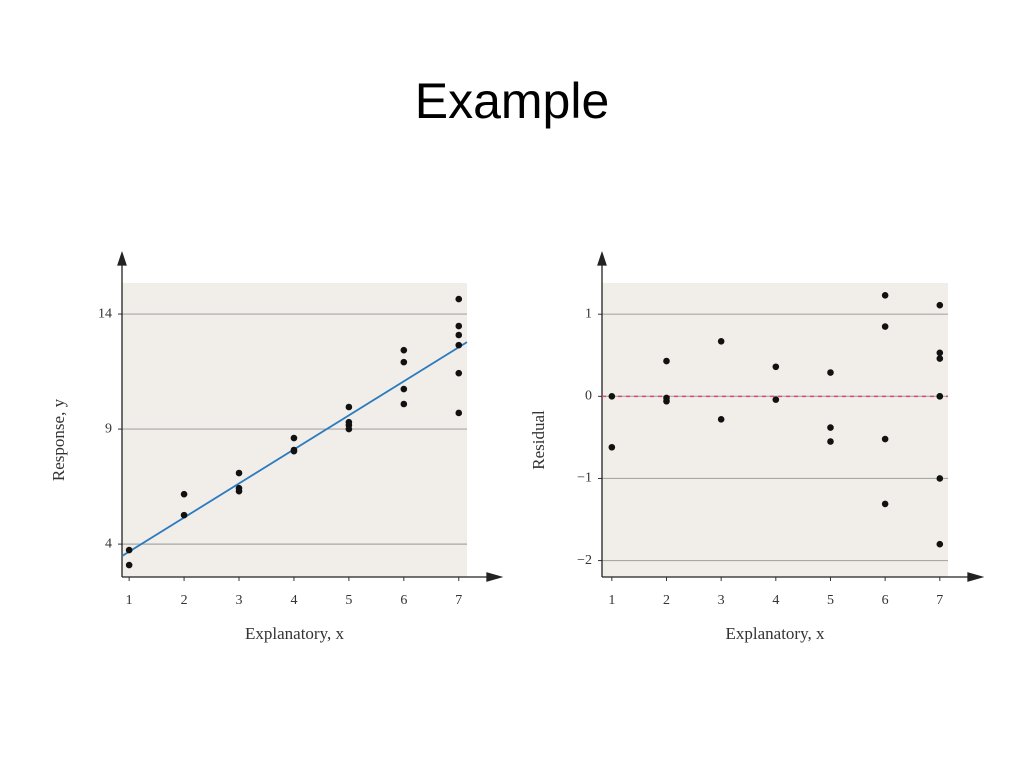 Image resolution: width=1024 pixels, height=768 pixels. What do you see at coordinates (58, 439) in the screenshot?
I see `y-axis-label: Response, y` at bounding box center [58, 439].